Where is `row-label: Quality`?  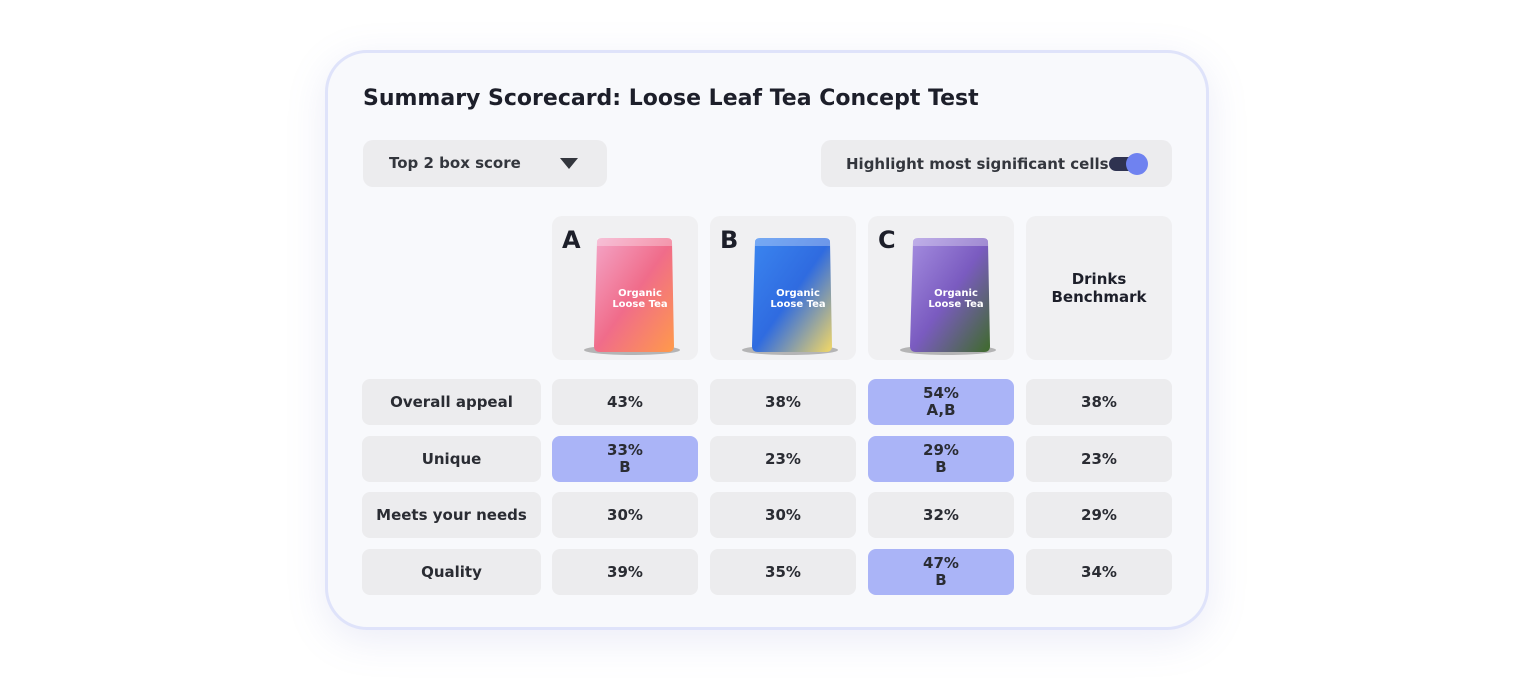 row-label: Quality is located at coordinates (451, 572).